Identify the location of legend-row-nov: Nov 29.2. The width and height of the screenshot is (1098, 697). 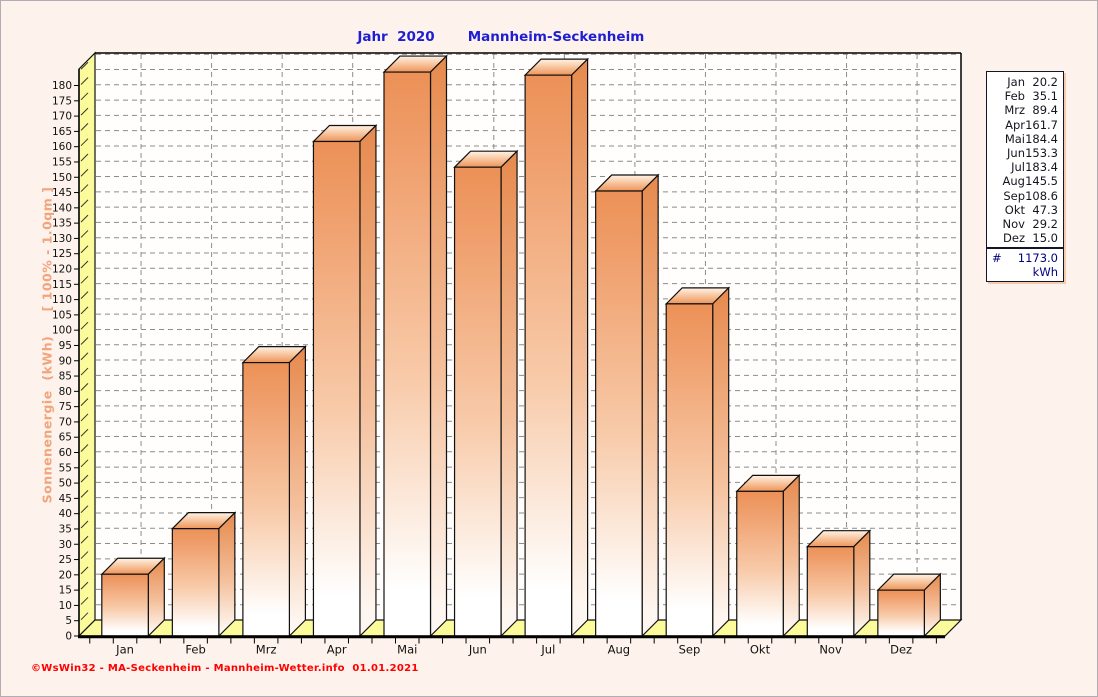
(1024, 224).